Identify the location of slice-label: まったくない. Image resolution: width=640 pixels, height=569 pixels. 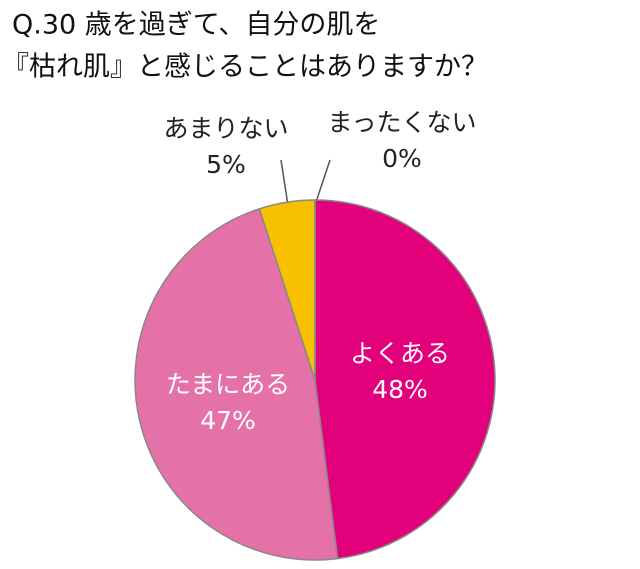
(401, 122).